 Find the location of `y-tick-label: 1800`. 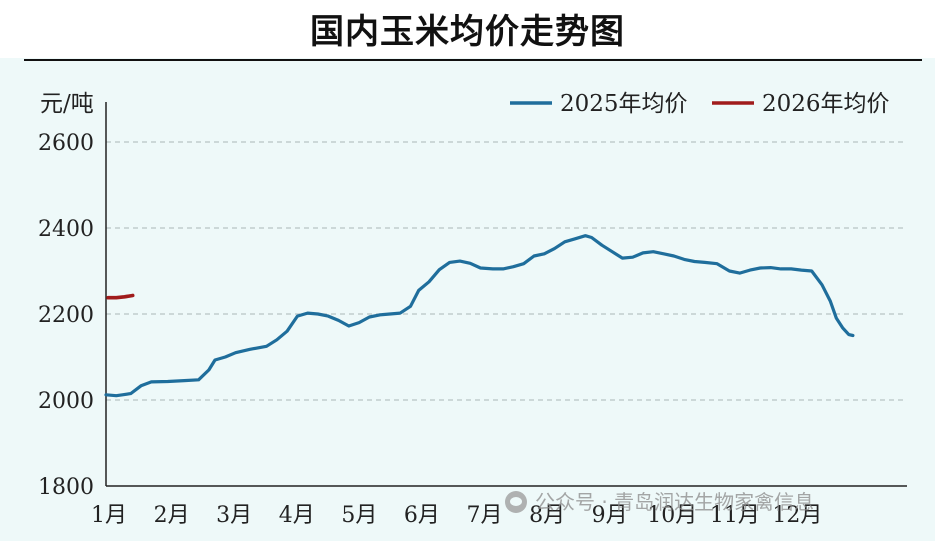

y-tick-label: 1800 is located at coordinates (66, 487).